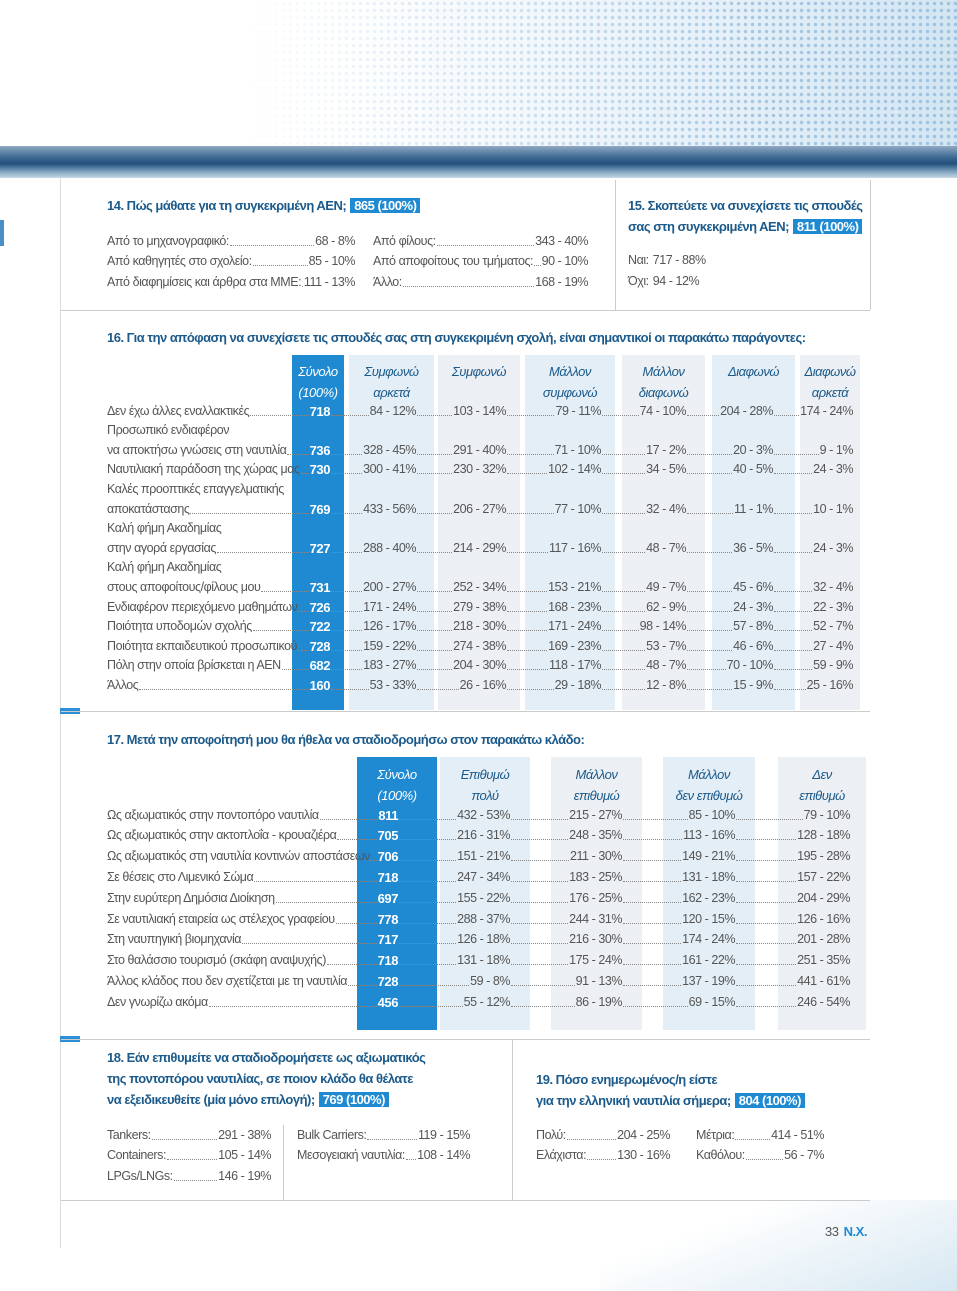 Image resolution: width=957 pixels, height=1291 pixels. What do you see at coordinates (643, 1155) in the screenshot?
I see `item-value: 130 - 16%` at bounding box center [643, 1155].